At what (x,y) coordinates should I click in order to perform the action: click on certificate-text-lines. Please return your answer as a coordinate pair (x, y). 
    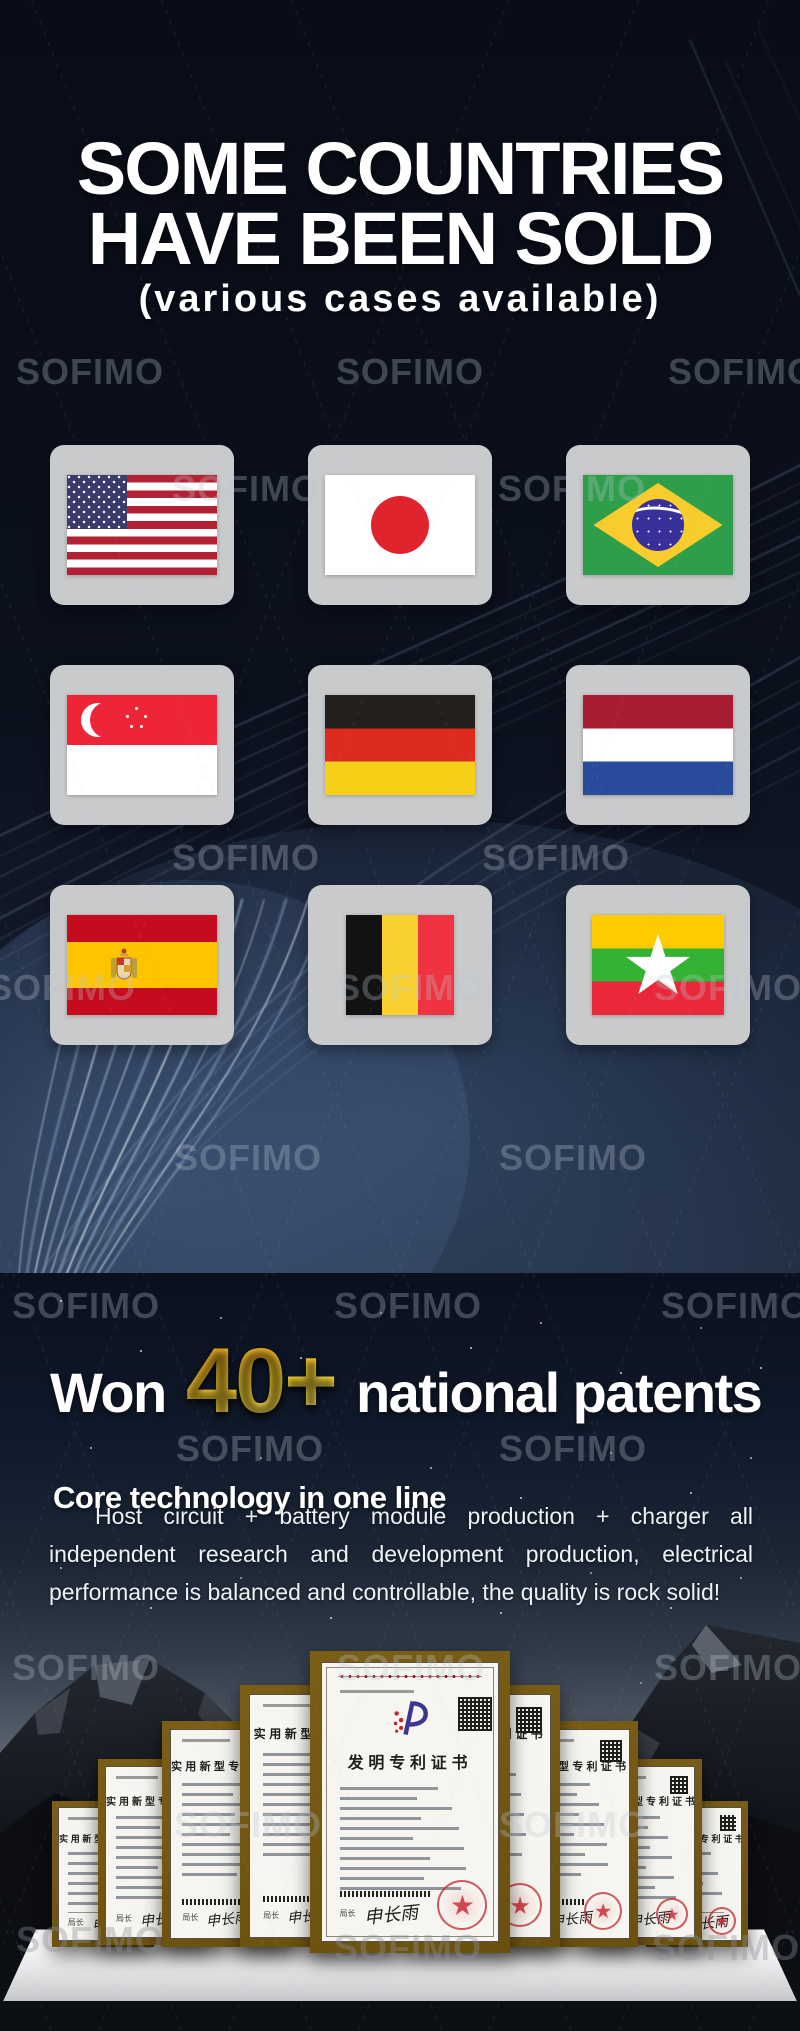
    Looking at the image, I should click on (410, 1832).